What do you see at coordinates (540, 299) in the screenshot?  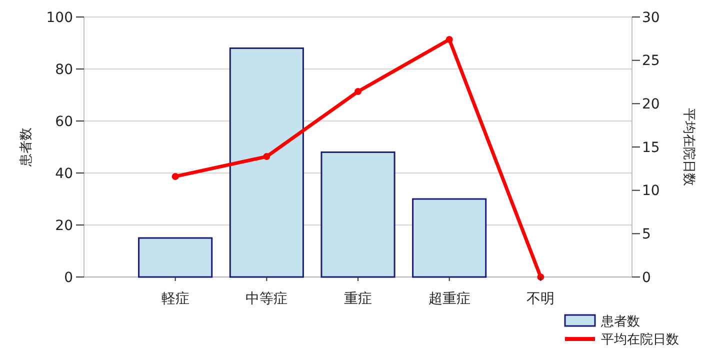 I see `x-tick-label: 不明` at bounding box center [540, 299].